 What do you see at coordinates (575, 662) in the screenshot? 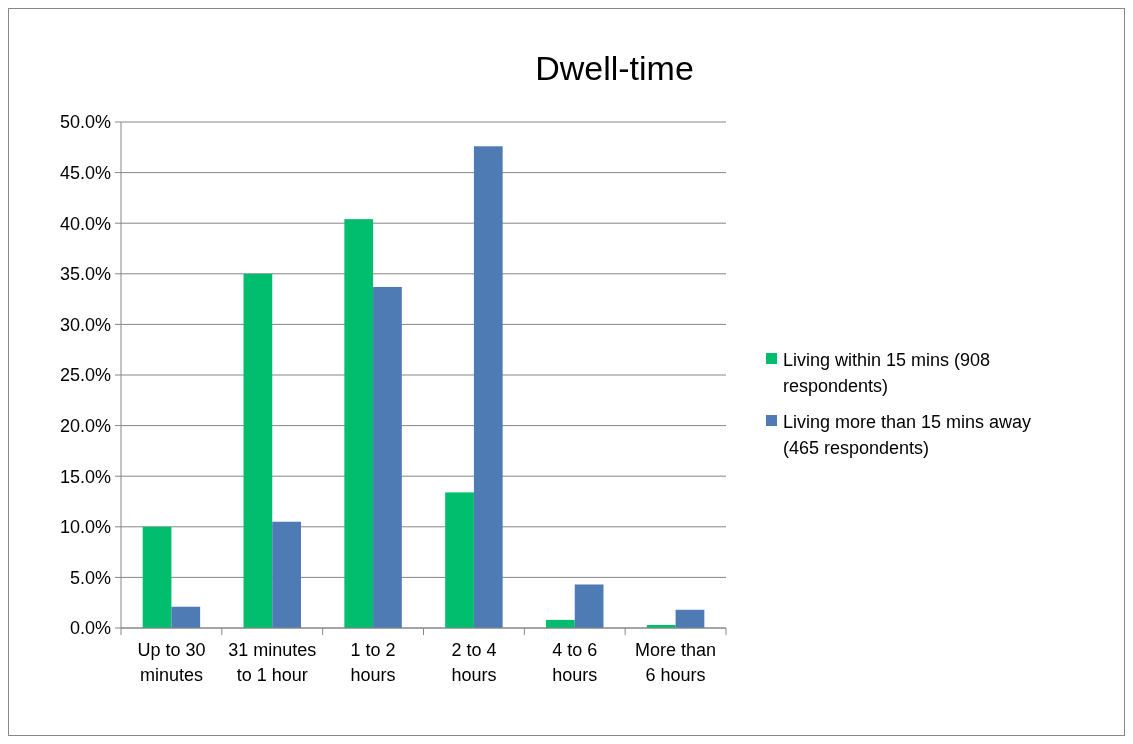
I see `x-tick-label: 4 to 6 hours` at bounding box center [575, 662].